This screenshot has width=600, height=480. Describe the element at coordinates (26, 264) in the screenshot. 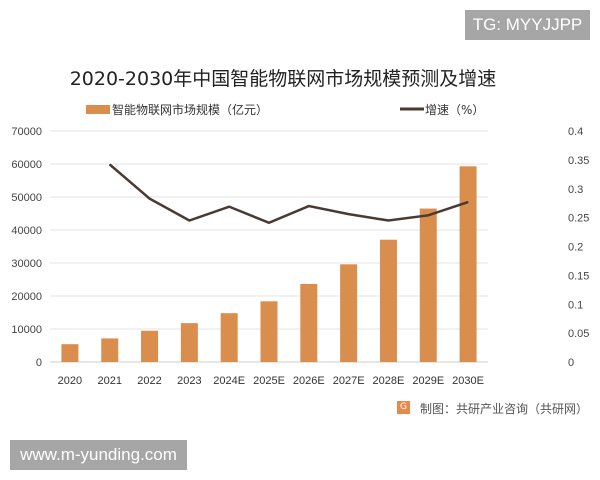

I see `y-left-tick-label: 30000` at that location.